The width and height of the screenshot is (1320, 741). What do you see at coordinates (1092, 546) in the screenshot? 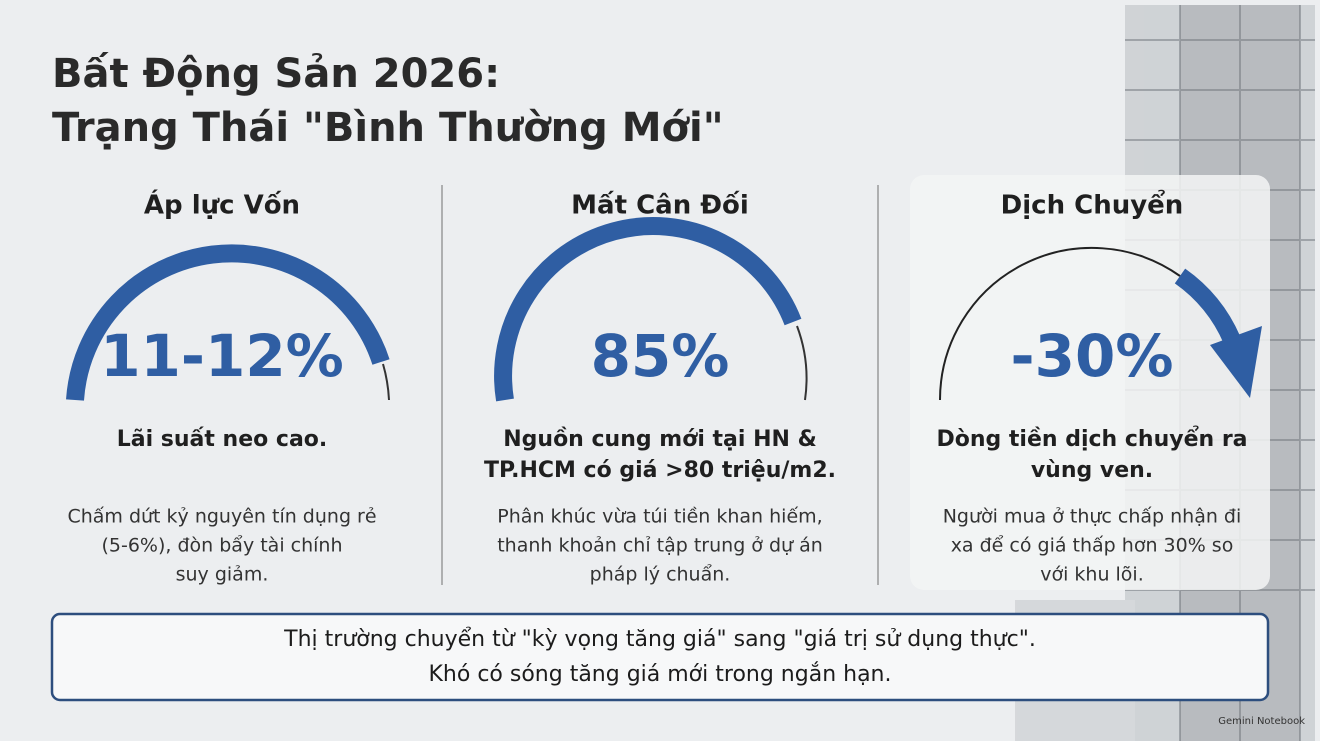
I see `column-description: xa để có giá thấp hơn 30% so` at bounding box center [1092, 546].